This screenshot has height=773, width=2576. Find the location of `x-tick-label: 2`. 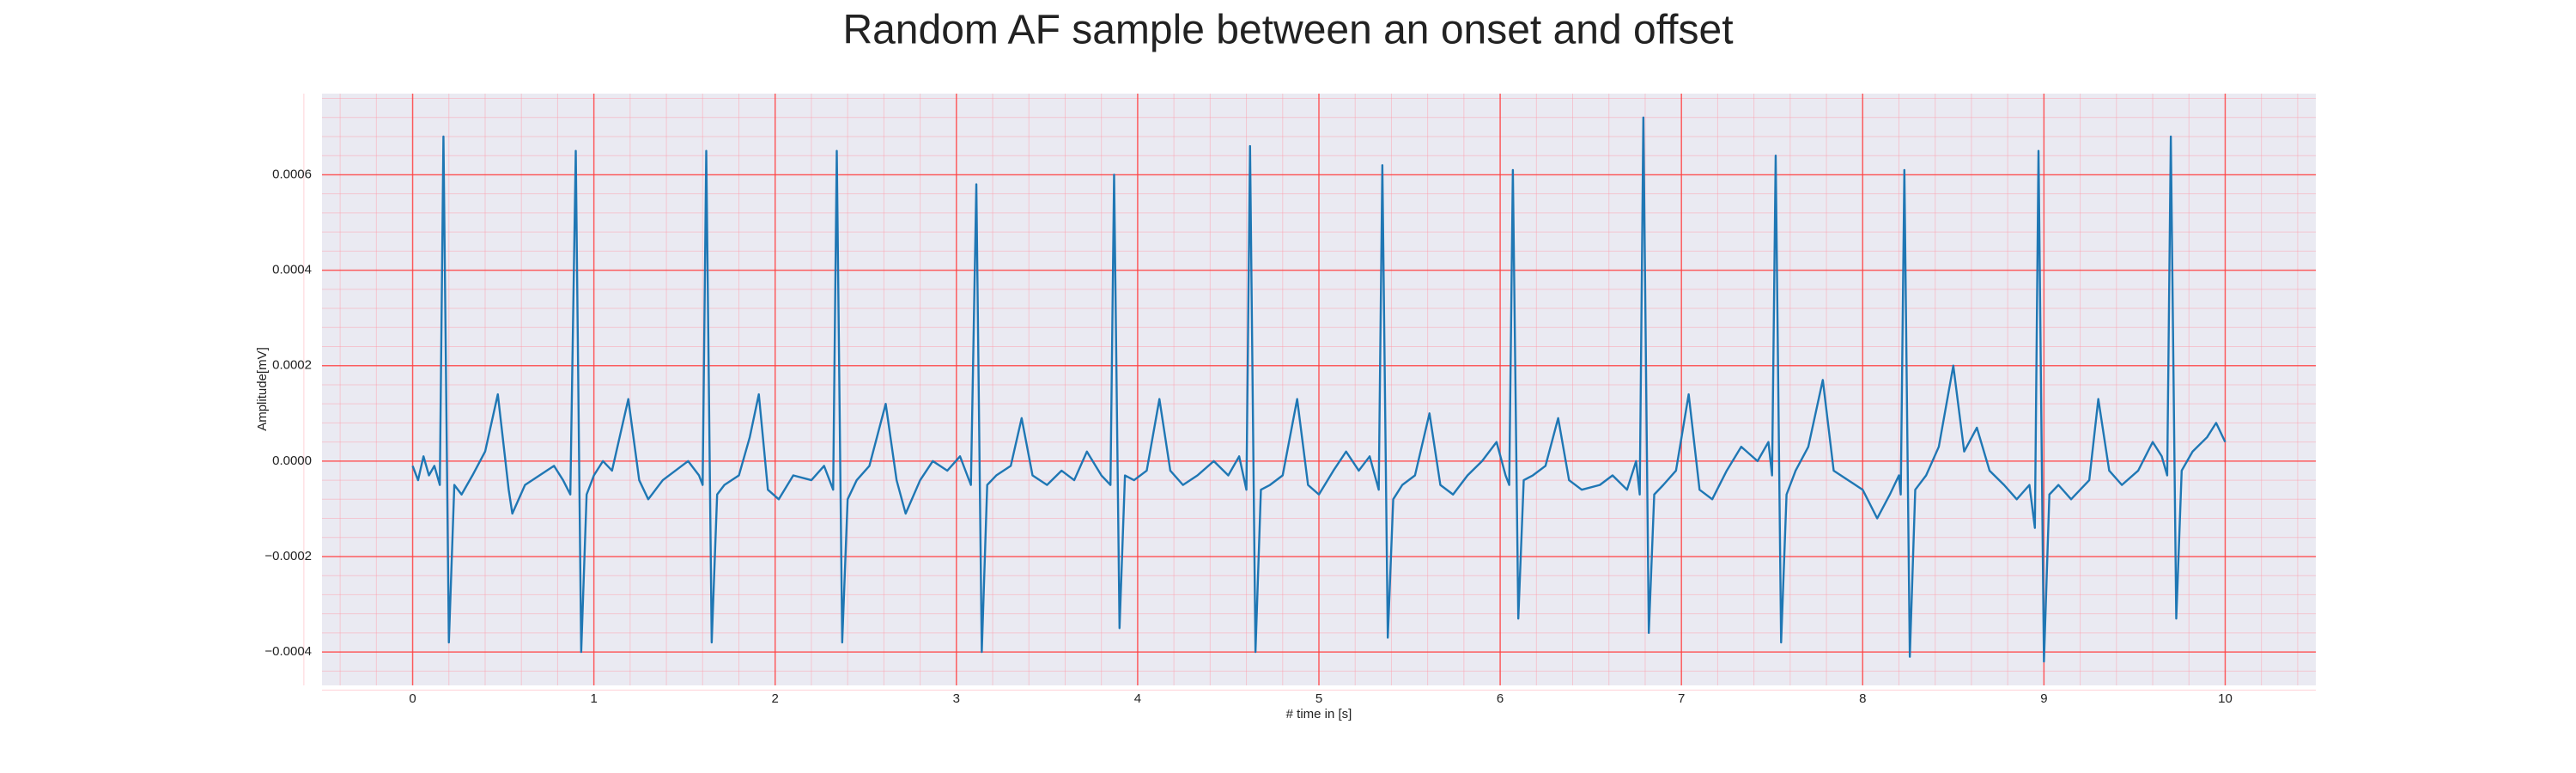

x-tick-label: 2 is located at coordinates (775, 698).